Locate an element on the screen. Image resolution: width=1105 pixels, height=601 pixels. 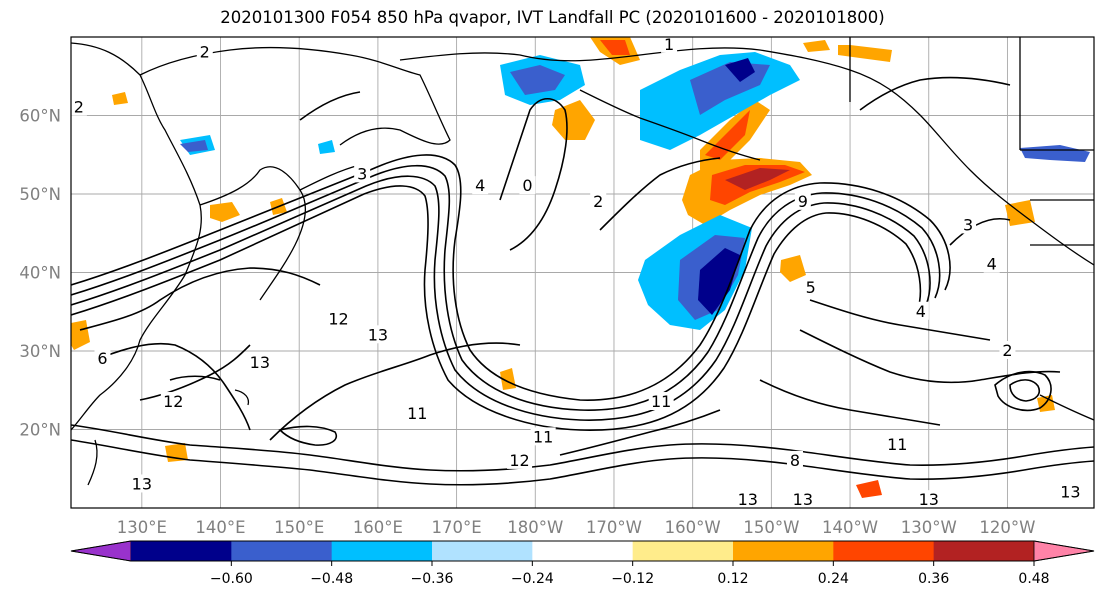
longitude-label: 170°W is located at coordinates (614, 527).